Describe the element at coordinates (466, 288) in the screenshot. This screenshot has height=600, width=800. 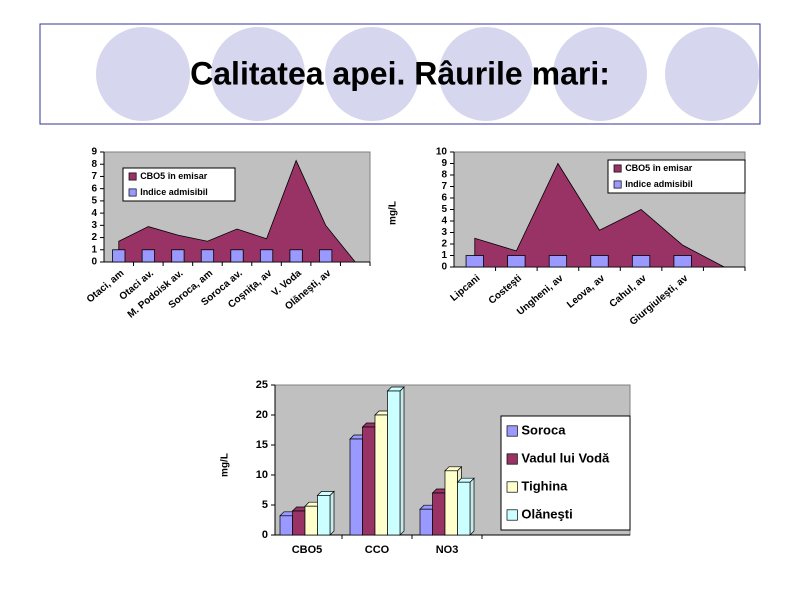
I see `x-tick-label: Lipcani` at that location.